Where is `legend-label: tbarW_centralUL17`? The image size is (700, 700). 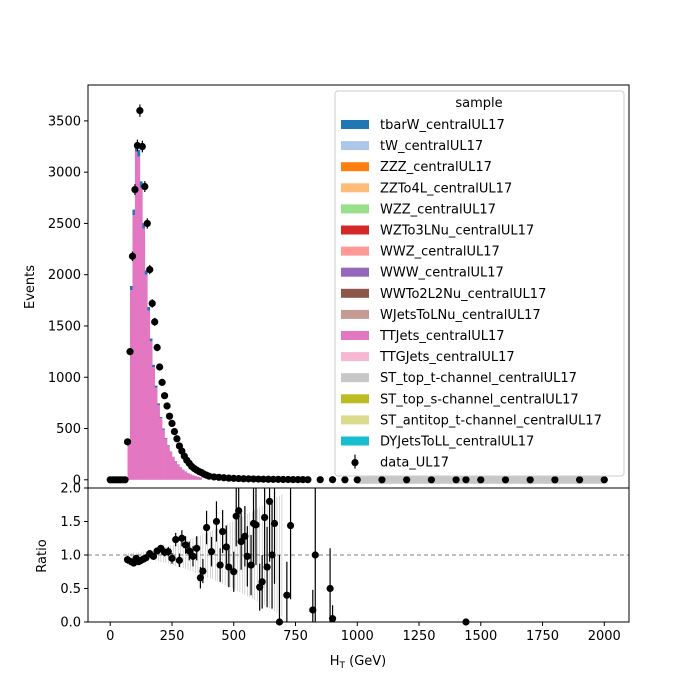 legend-label: tbarW_centralUL17 is located at coordinates (442, 125).